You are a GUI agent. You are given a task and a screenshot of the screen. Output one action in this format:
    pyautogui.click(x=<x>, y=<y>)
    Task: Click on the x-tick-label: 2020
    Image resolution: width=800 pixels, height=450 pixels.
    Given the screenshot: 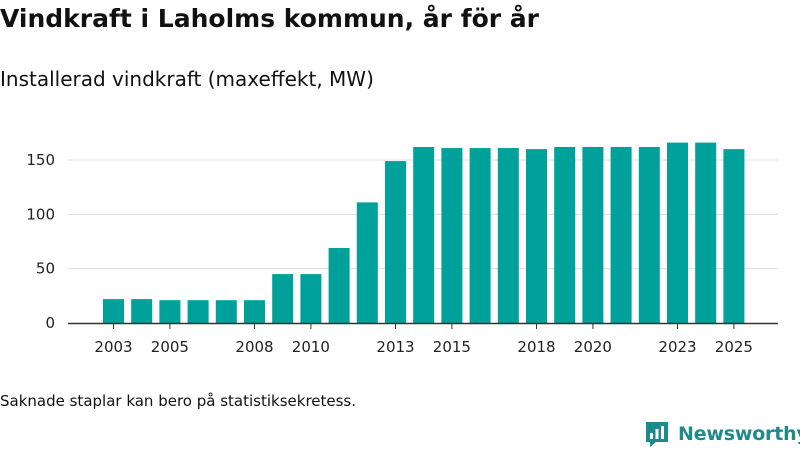 What is the action you would take?
    pyautogui.click(x=593, y=347)
    